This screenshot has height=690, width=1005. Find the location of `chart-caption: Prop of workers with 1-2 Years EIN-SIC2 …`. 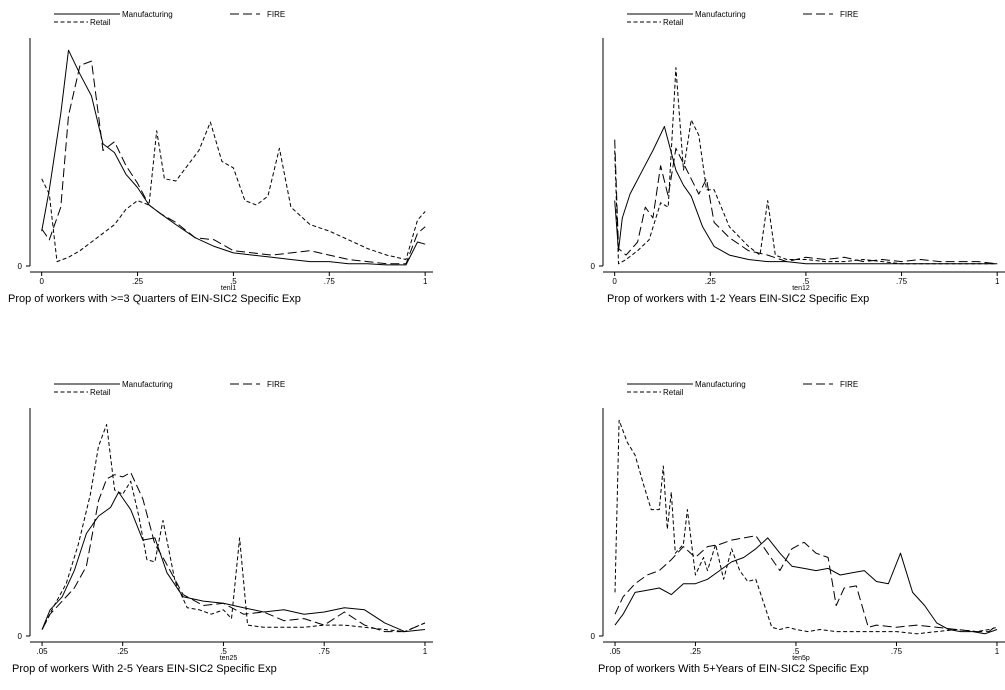

chart-caption: Prop of workers with 1-2 Years EIN-SIC2 … is located at coordinates (738, 299).